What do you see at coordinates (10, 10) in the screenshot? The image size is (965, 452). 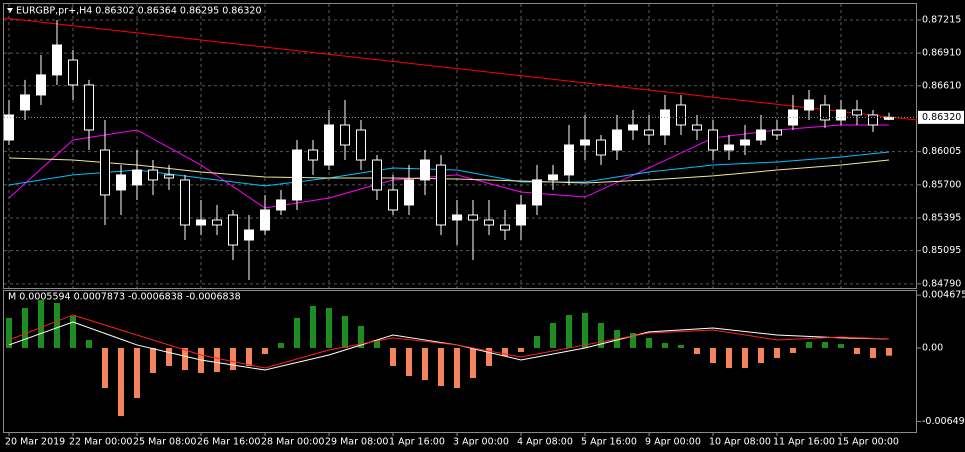 I see `menu-arrow` at bounding box center [10, 10].